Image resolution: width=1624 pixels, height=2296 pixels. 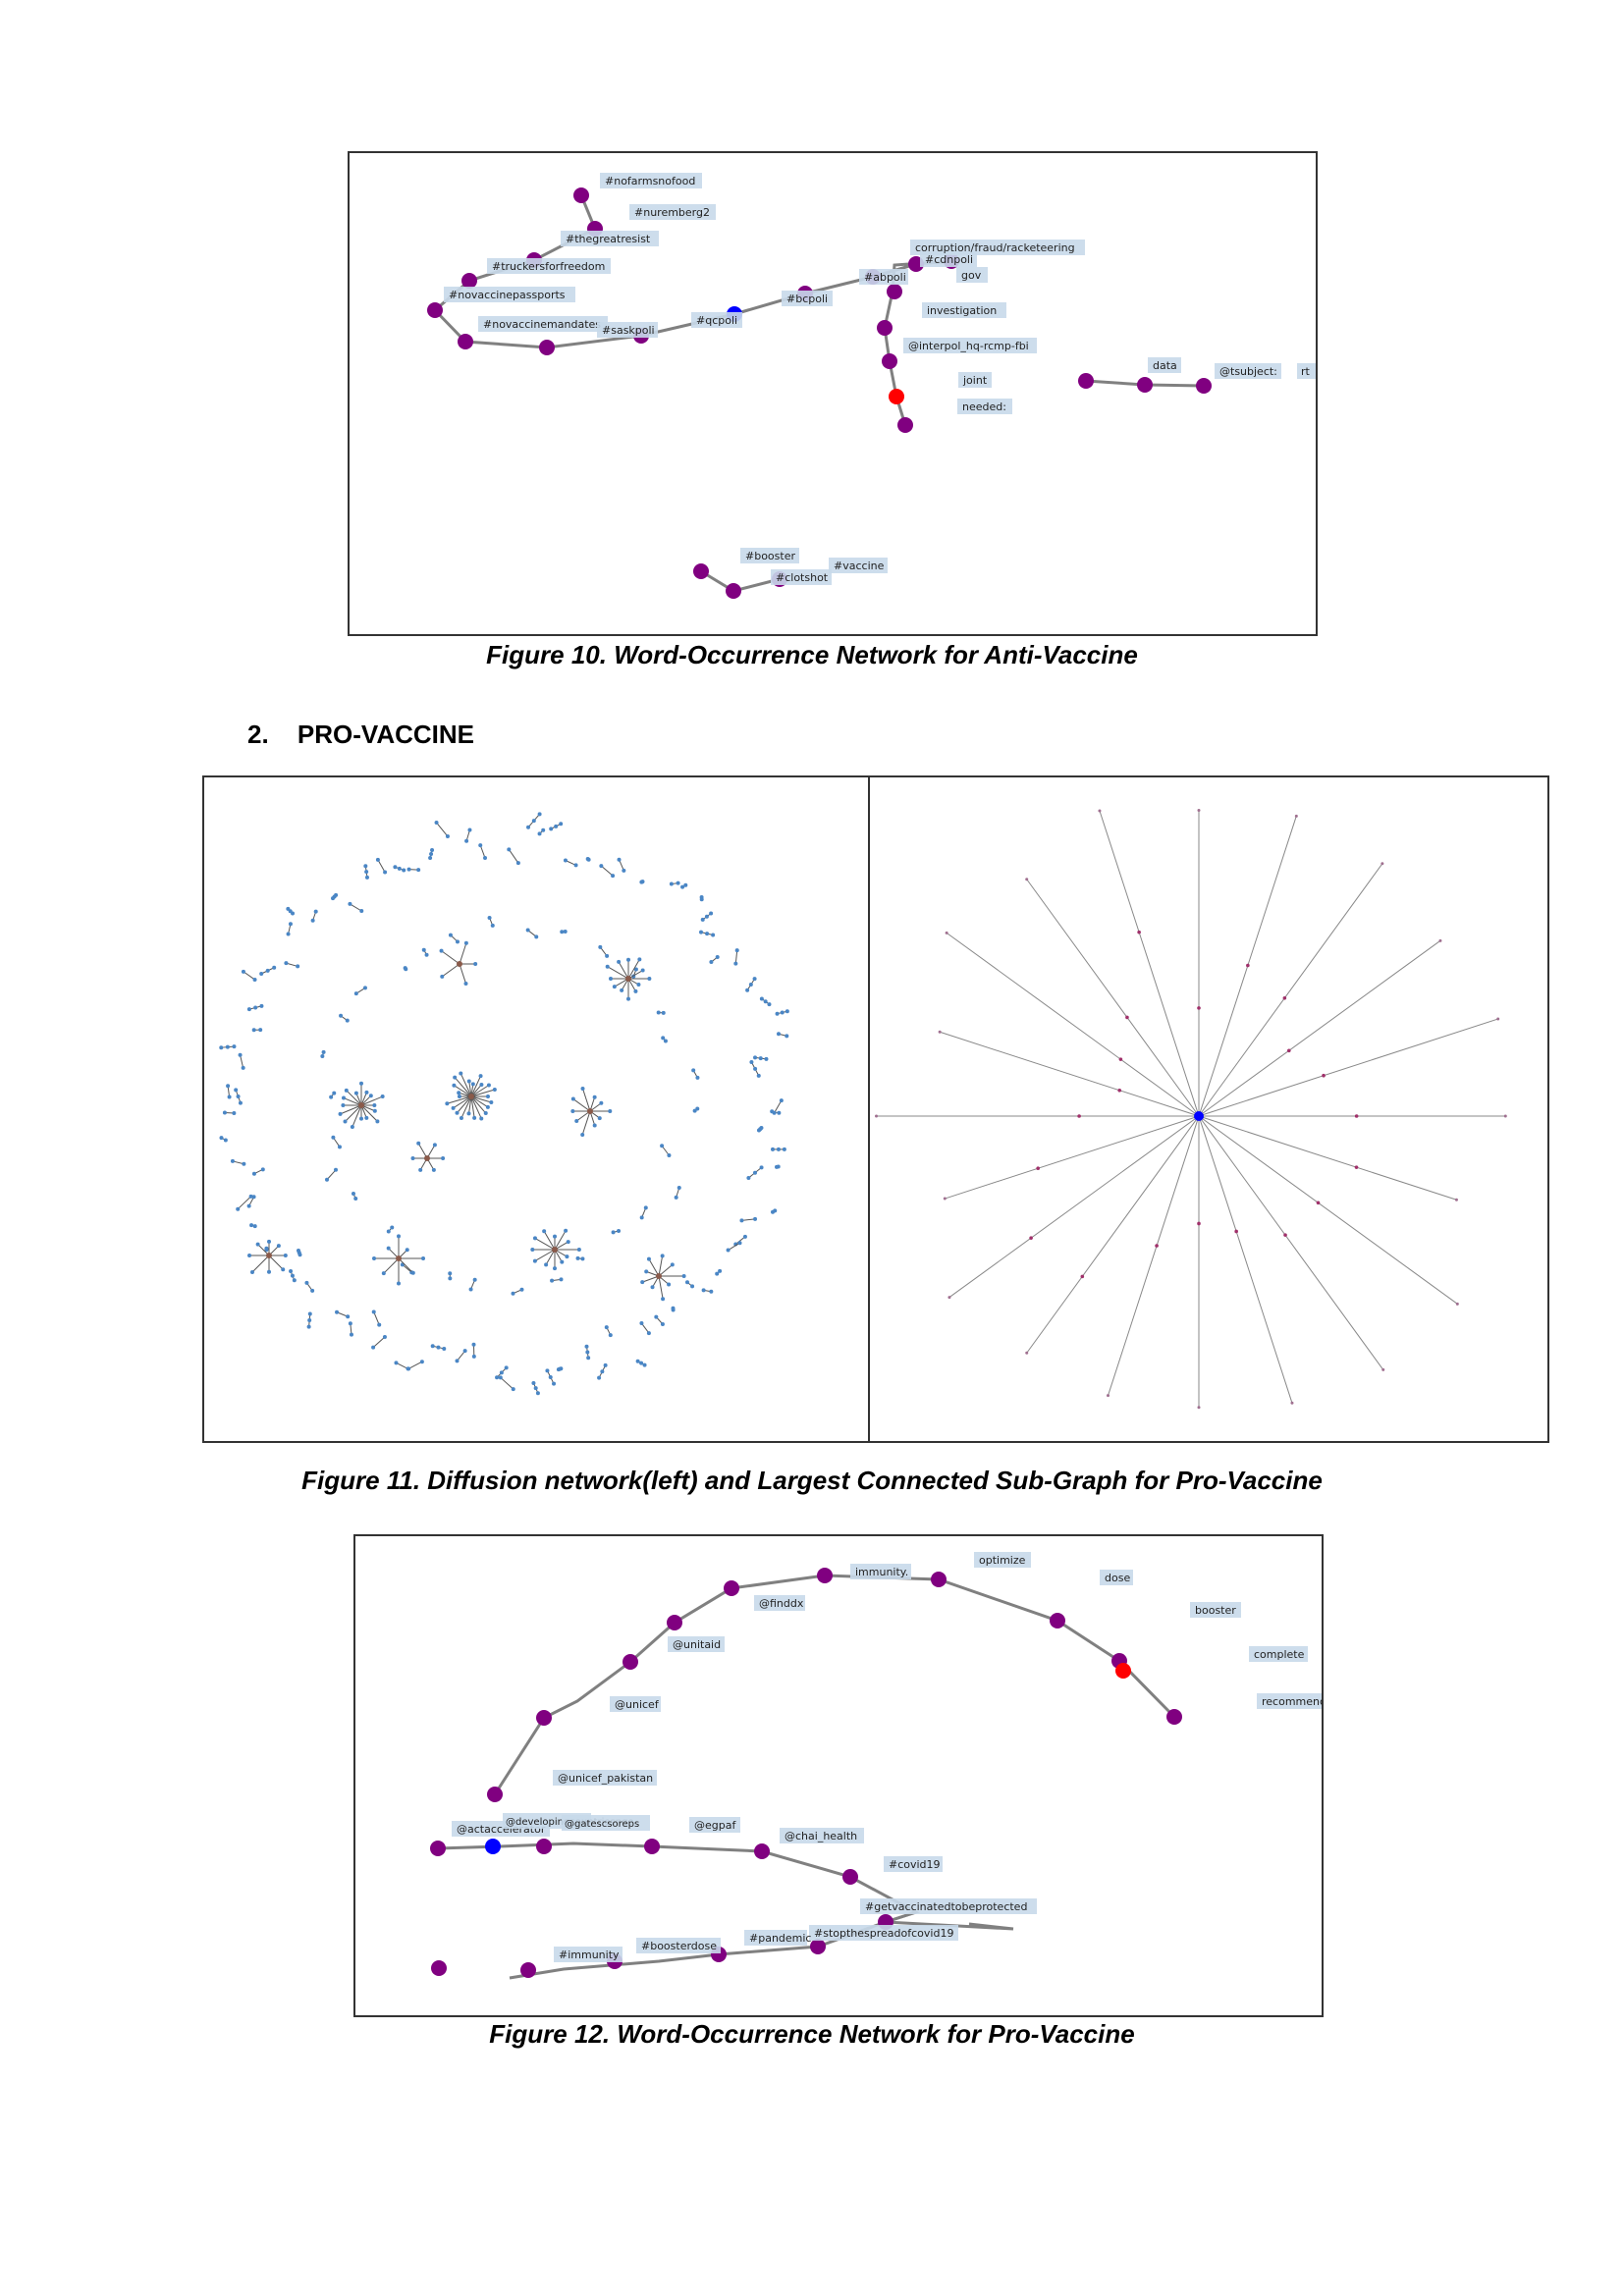 I want to click on node-label: @tsubject:, so click(x=1248, y=371).